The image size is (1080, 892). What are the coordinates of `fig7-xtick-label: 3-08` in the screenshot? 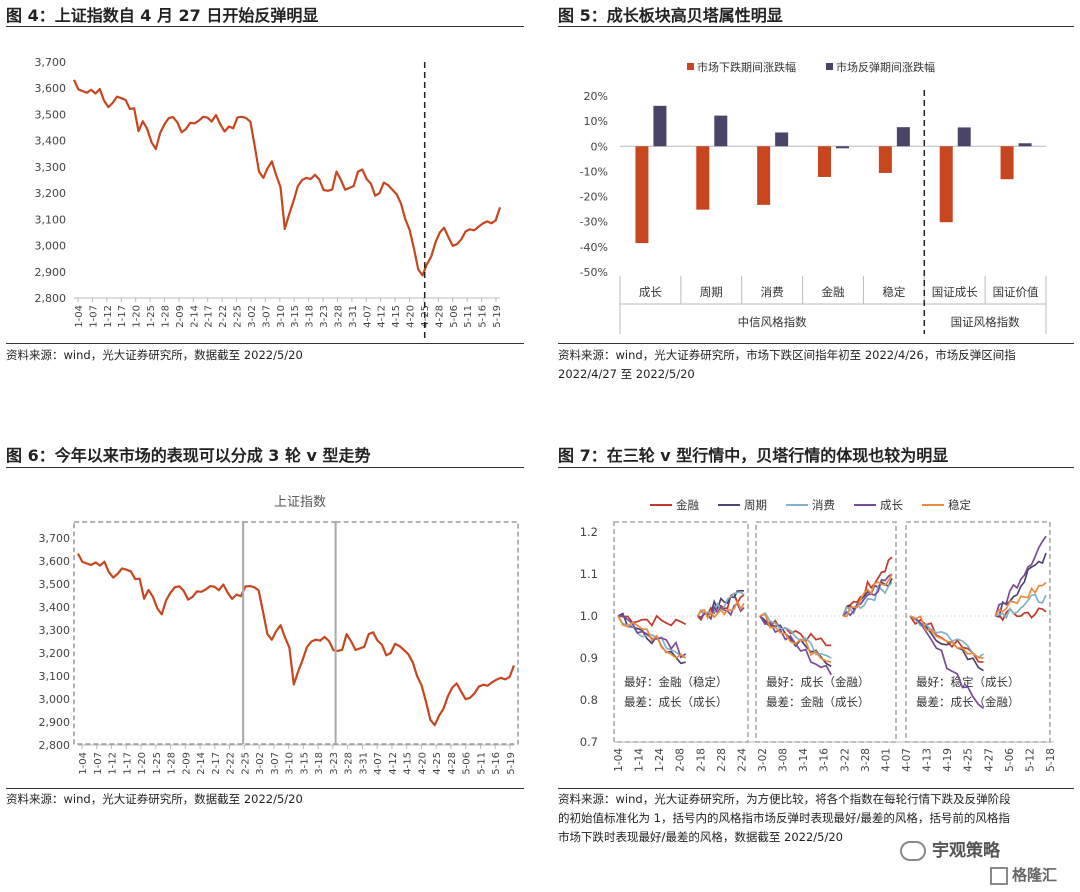 It's located at (784, 760).